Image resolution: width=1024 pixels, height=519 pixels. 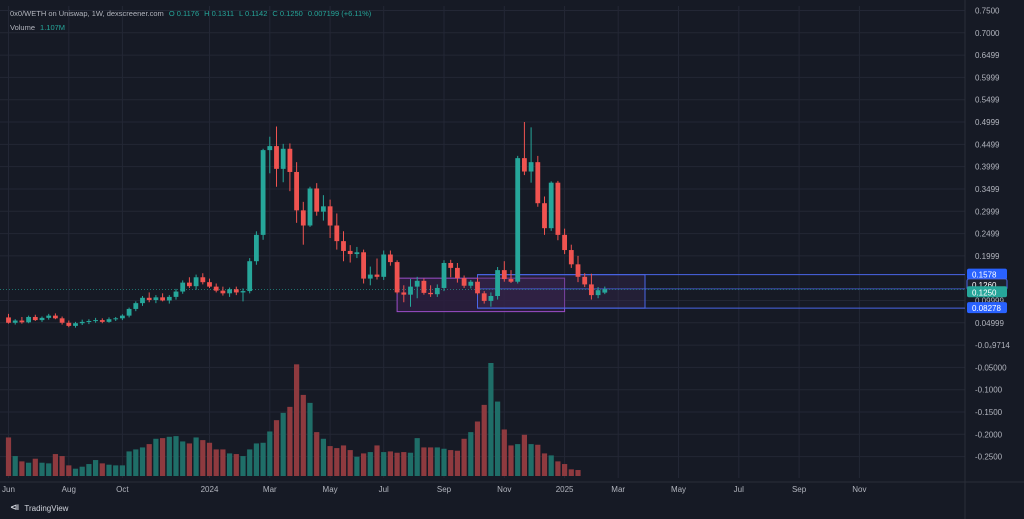 What do you see at coordinates (987, 33) in the screenshot?
I see `price-tick-label: 0.7000` at bounding box center [987, 33].